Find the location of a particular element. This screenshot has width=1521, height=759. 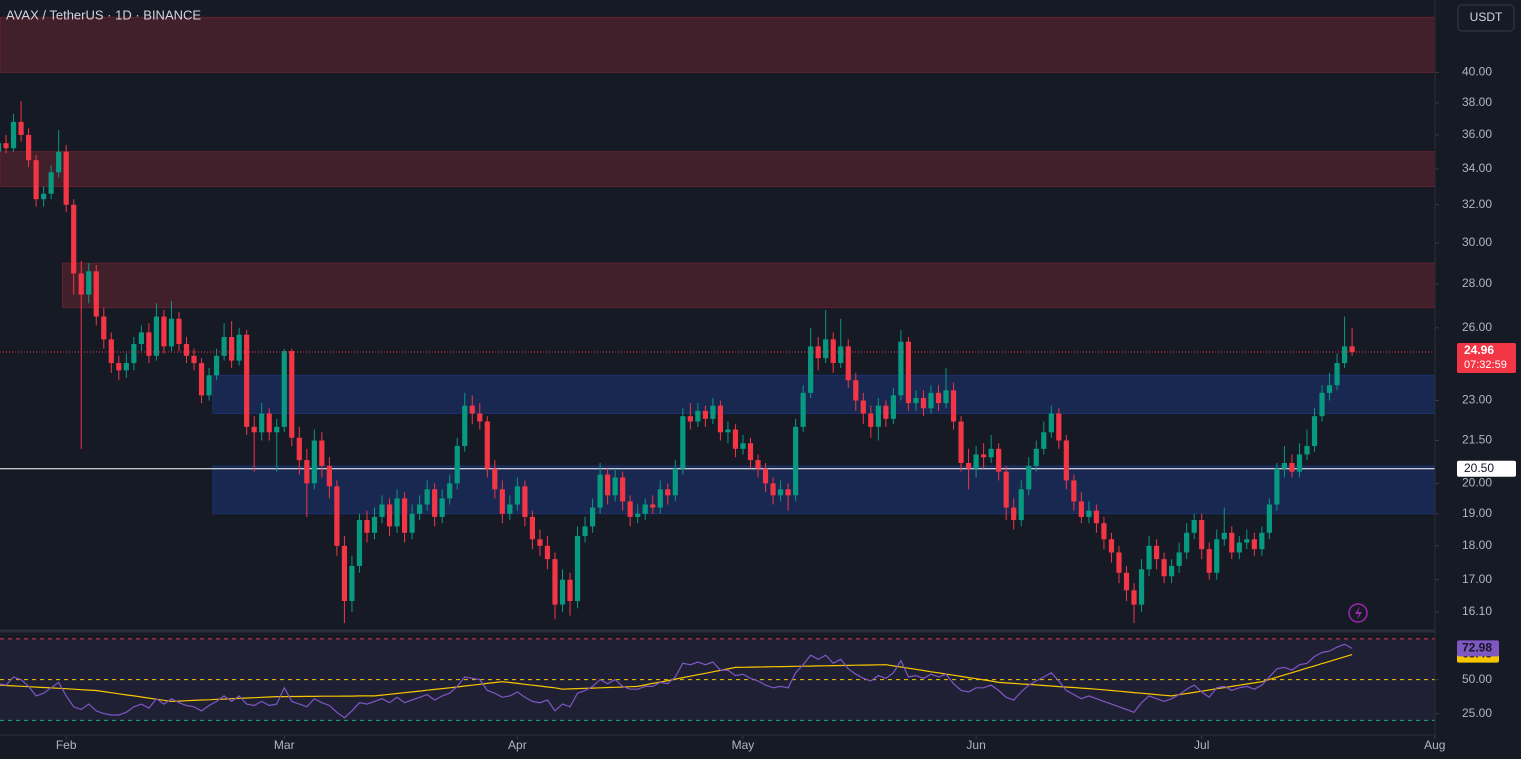

y-tick-label: 17.00 is located at coordinates (1477, 579).